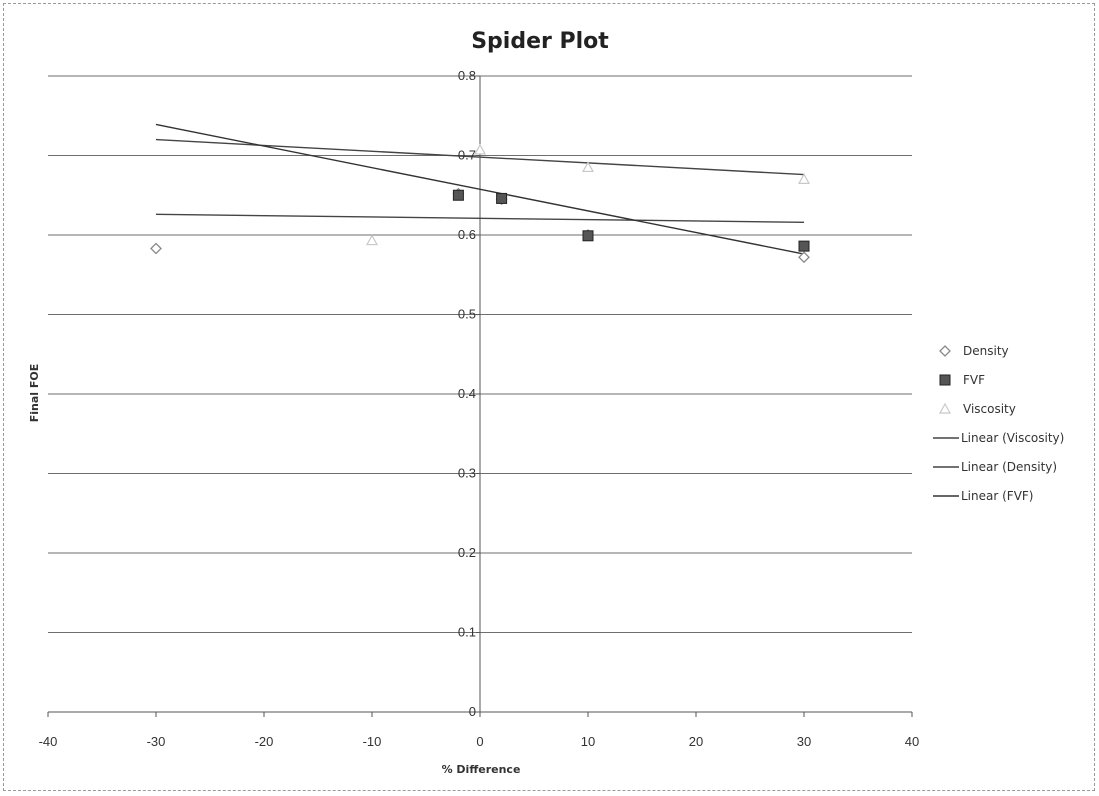  Describe the element at coordinates (588, 741) in the screenshot. I see `x-tick-label: 10` at that location.